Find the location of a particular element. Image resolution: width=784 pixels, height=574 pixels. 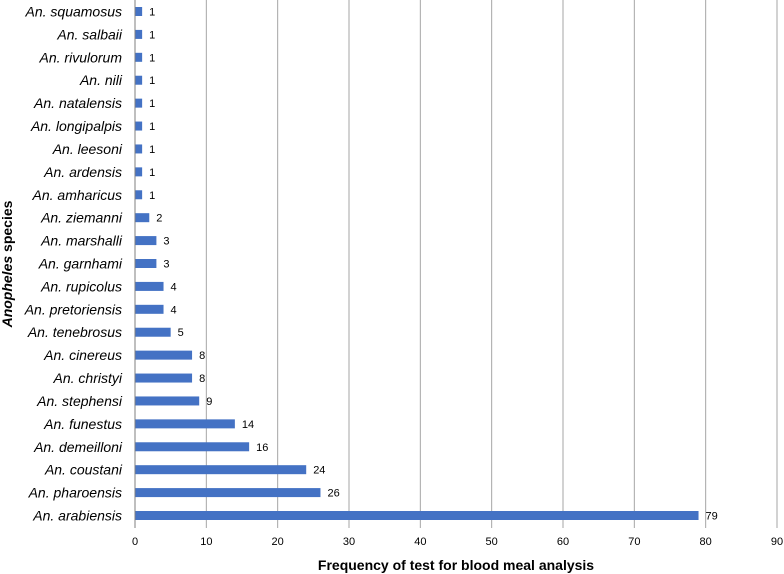

data-label: 16 is located at coordinates (262, 448).